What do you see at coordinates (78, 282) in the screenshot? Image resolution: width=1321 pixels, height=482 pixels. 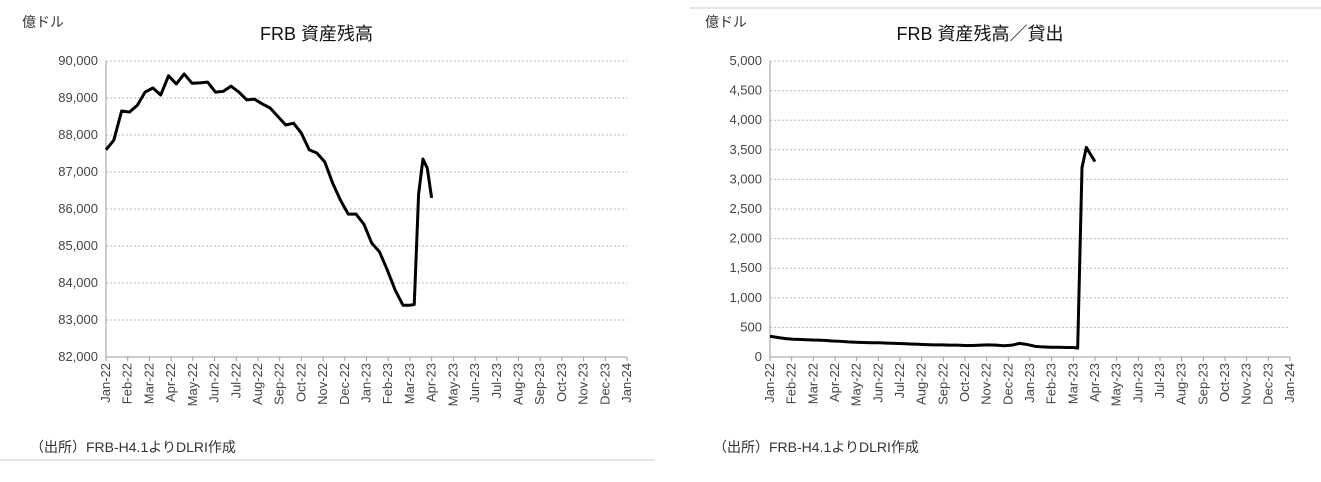 I see `y-tick-label: 84,000` at bounding box center [78, 282].